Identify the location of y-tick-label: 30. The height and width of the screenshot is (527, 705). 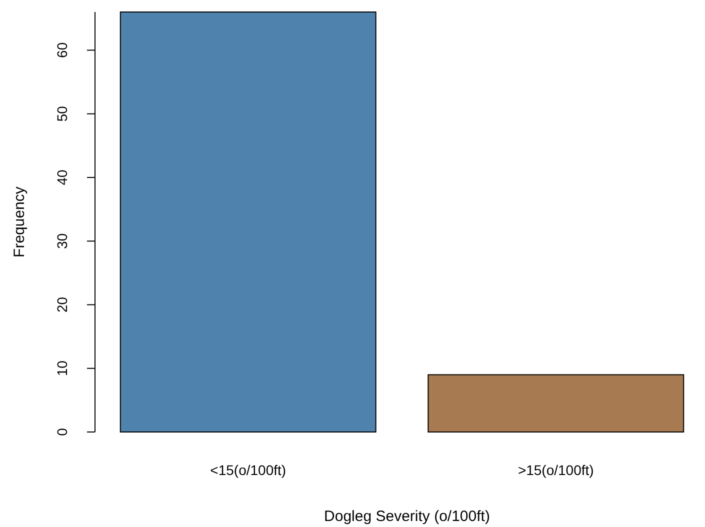
(62, 241).